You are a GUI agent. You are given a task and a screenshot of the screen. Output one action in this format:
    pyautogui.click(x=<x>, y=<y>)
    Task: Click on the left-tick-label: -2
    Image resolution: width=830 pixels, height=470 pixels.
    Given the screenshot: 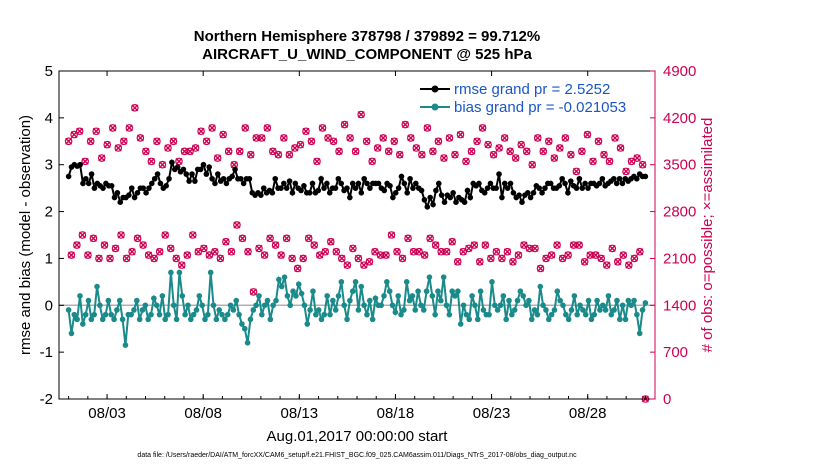 What is the action you would take?
    pyautogui.click(x=46, y=399)
    